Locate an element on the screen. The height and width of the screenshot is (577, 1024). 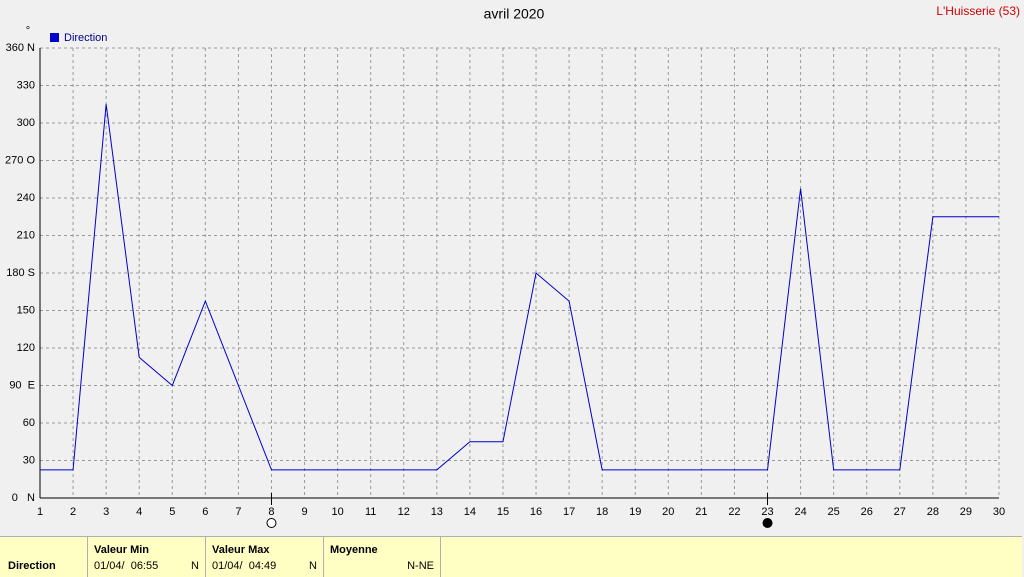
date: 01/04/ 06:55 is located at coordinates (126, 566).